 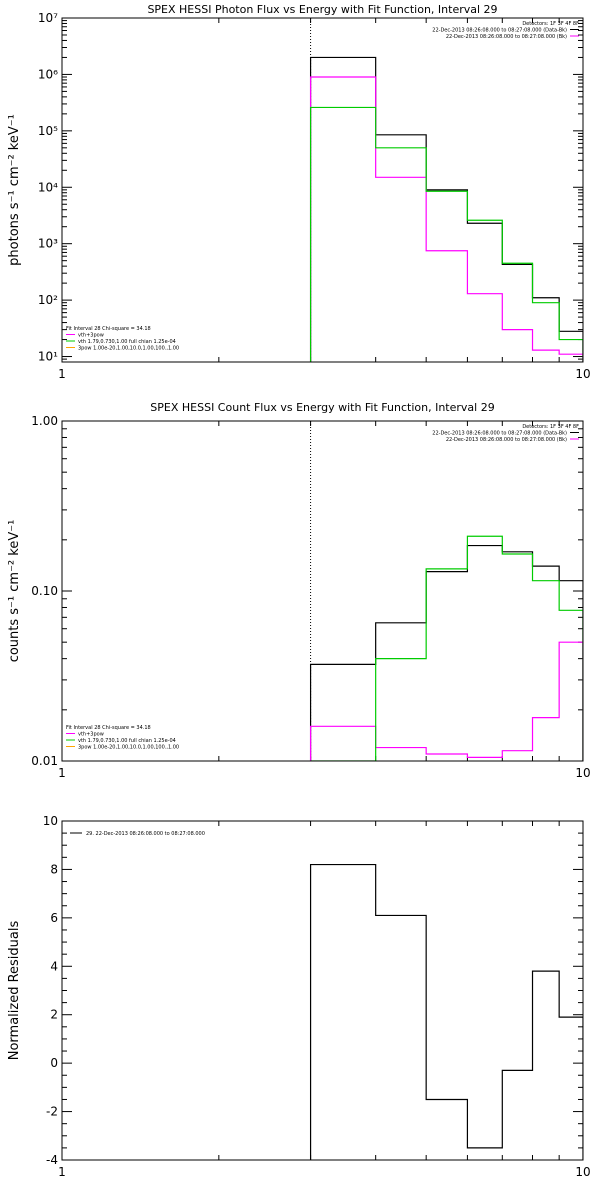 I want to click on y-tick-label: 10, so click(x=50, y=821).